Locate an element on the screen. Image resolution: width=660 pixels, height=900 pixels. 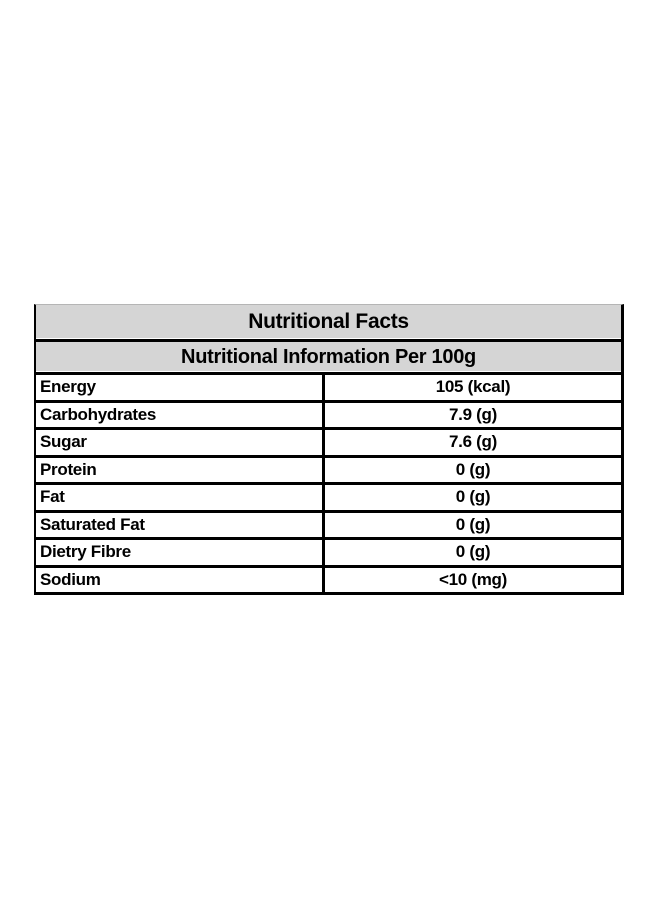
nutrient-value: 7.6 (g) is located at coordinates (473, 442).